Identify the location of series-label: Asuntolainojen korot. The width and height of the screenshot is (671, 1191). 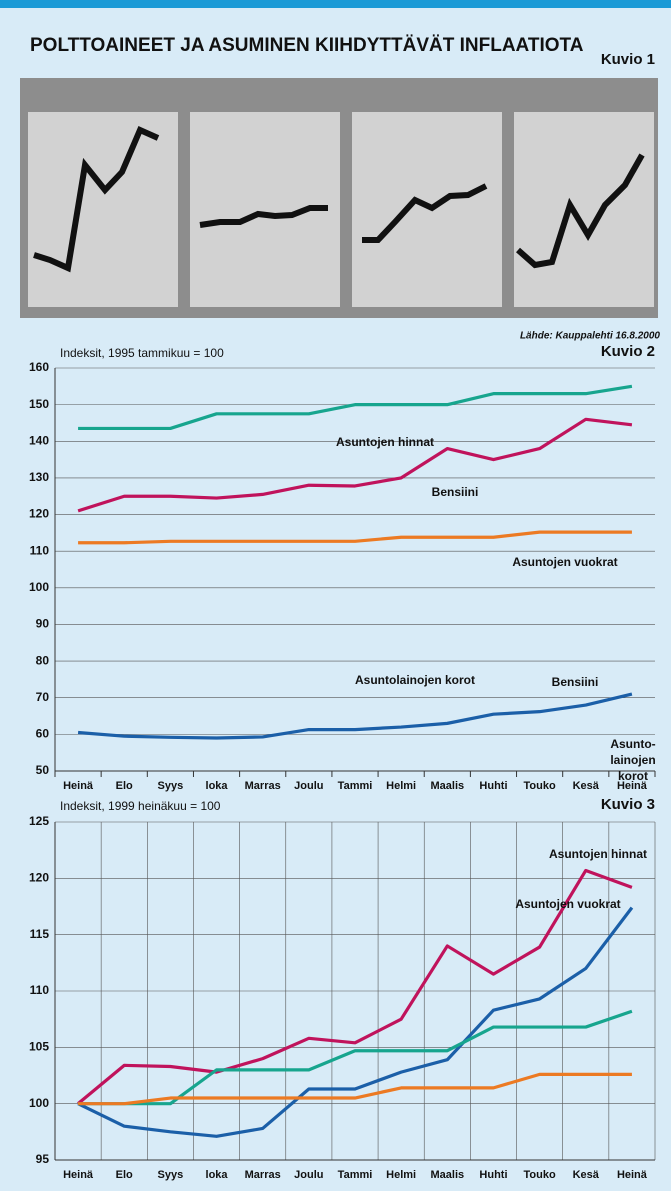
(415, 680).